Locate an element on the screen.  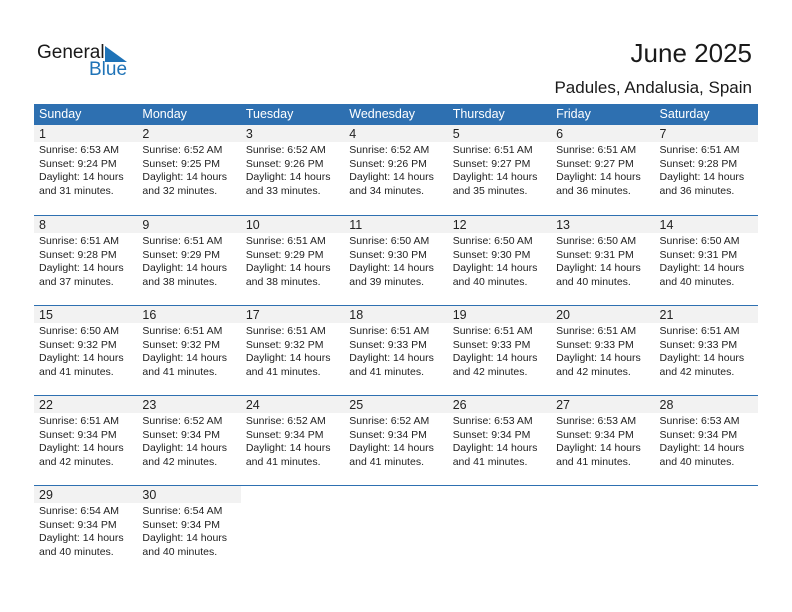
page-title: June 2025 is located at coordinates (691, 53).